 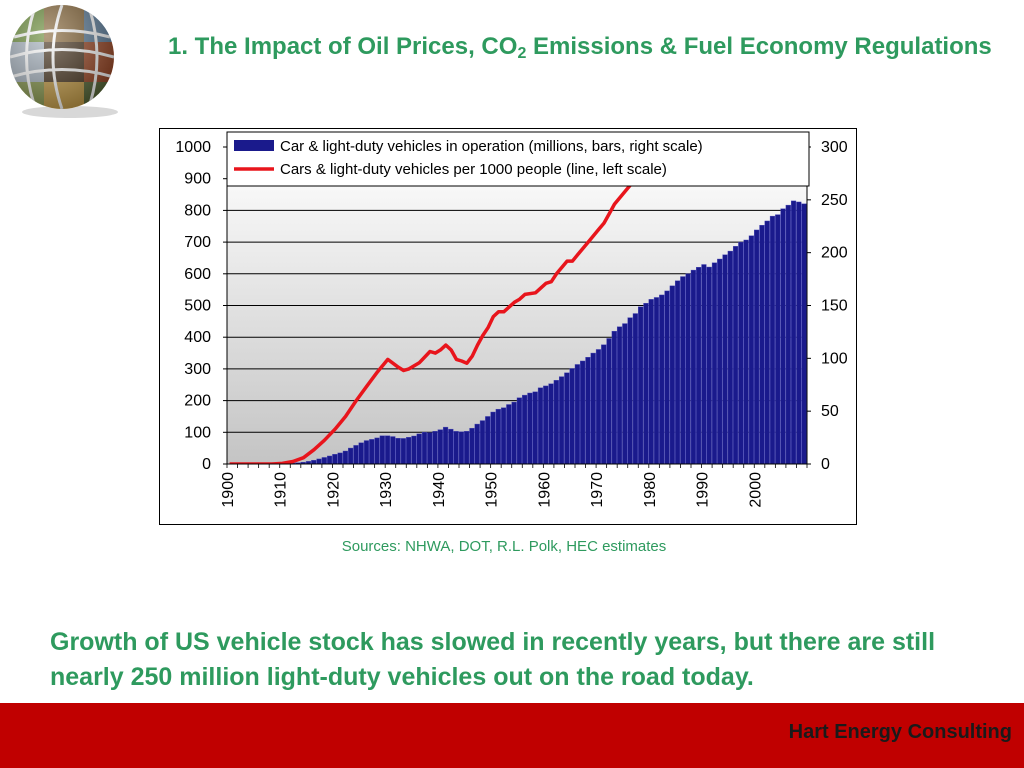 I want to click on left-tick-label: 600, so click(x=197, y=274).